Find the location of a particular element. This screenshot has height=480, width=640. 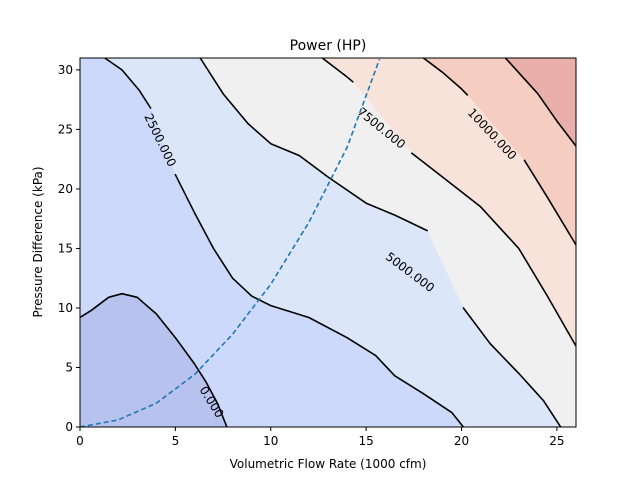

x-tick-label: 15 is located at coordinates (366, 441).